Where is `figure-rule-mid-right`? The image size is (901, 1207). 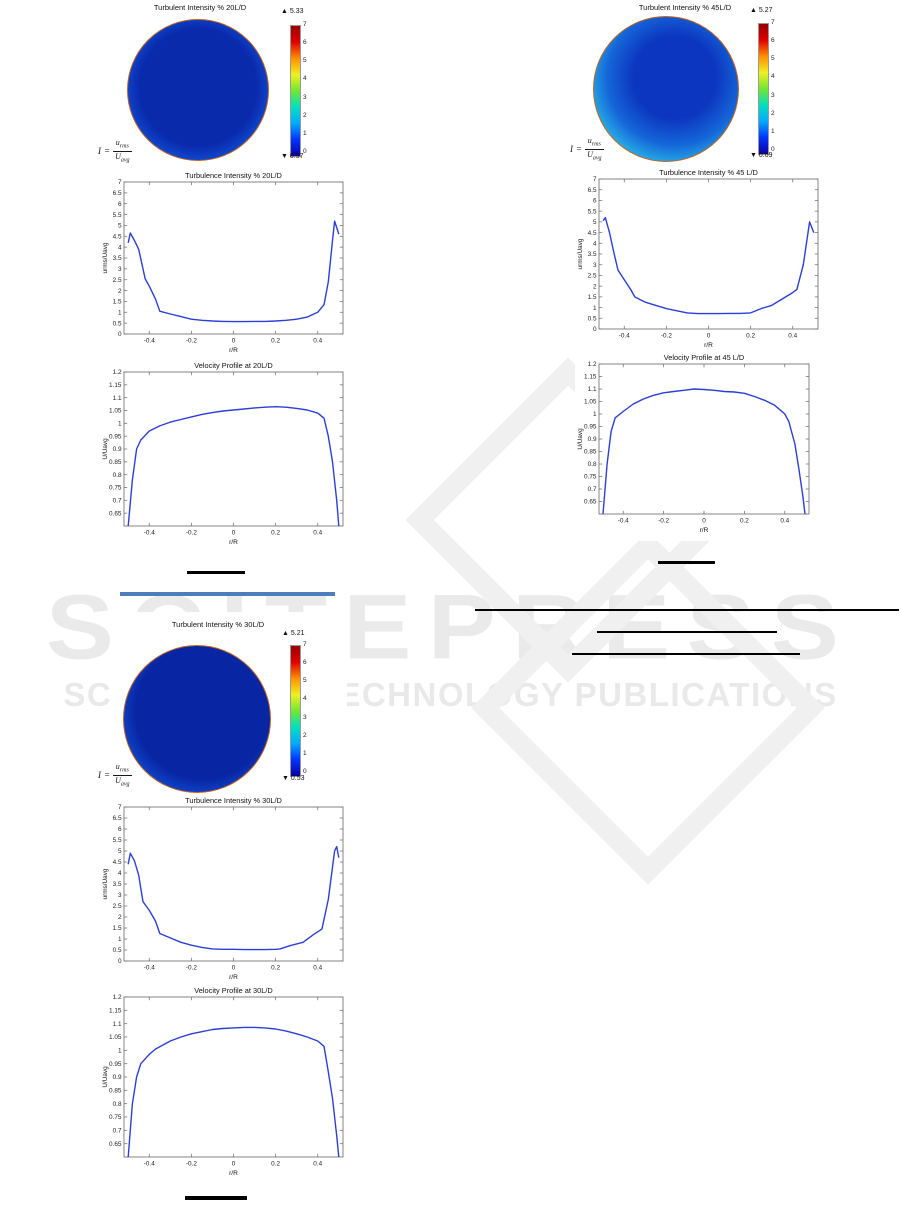
figure-rule-mid-right is located at coordinates (687, 632).